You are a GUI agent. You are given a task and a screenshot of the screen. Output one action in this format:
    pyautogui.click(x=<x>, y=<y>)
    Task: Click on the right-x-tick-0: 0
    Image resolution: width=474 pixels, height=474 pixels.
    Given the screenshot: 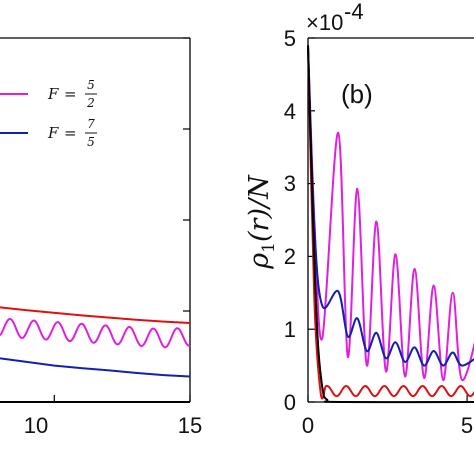 What is the action you would take?
    pyautogui.click(x=308, y=425)
    